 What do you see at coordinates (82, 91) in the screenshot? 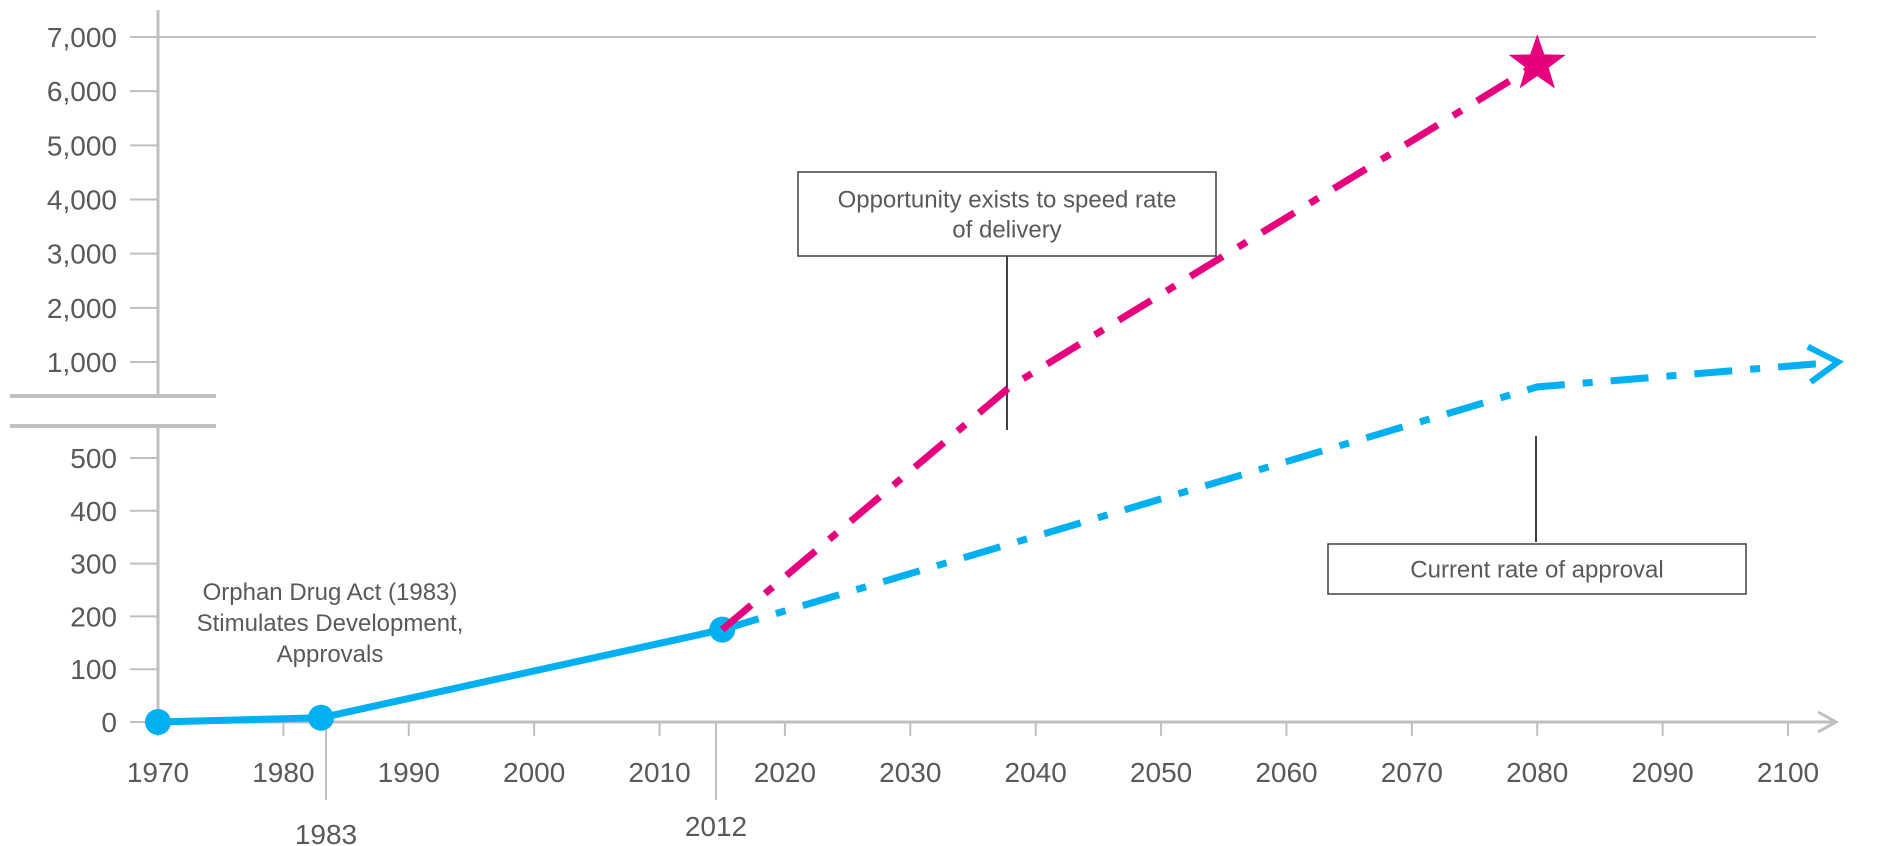
I see `y-tick-label-6000: 6,000` at bounding box center [82, 91].